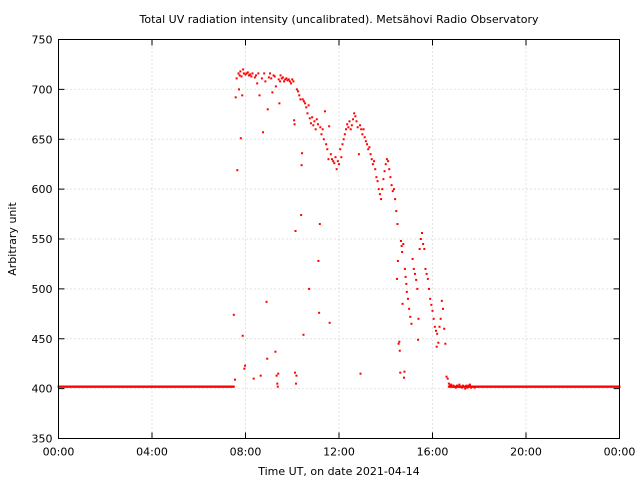 The image size is (640, 480). Describe the element at coordinates (526, 452) in the screenshot. I see `x-tick-label: 20:00` at that location.